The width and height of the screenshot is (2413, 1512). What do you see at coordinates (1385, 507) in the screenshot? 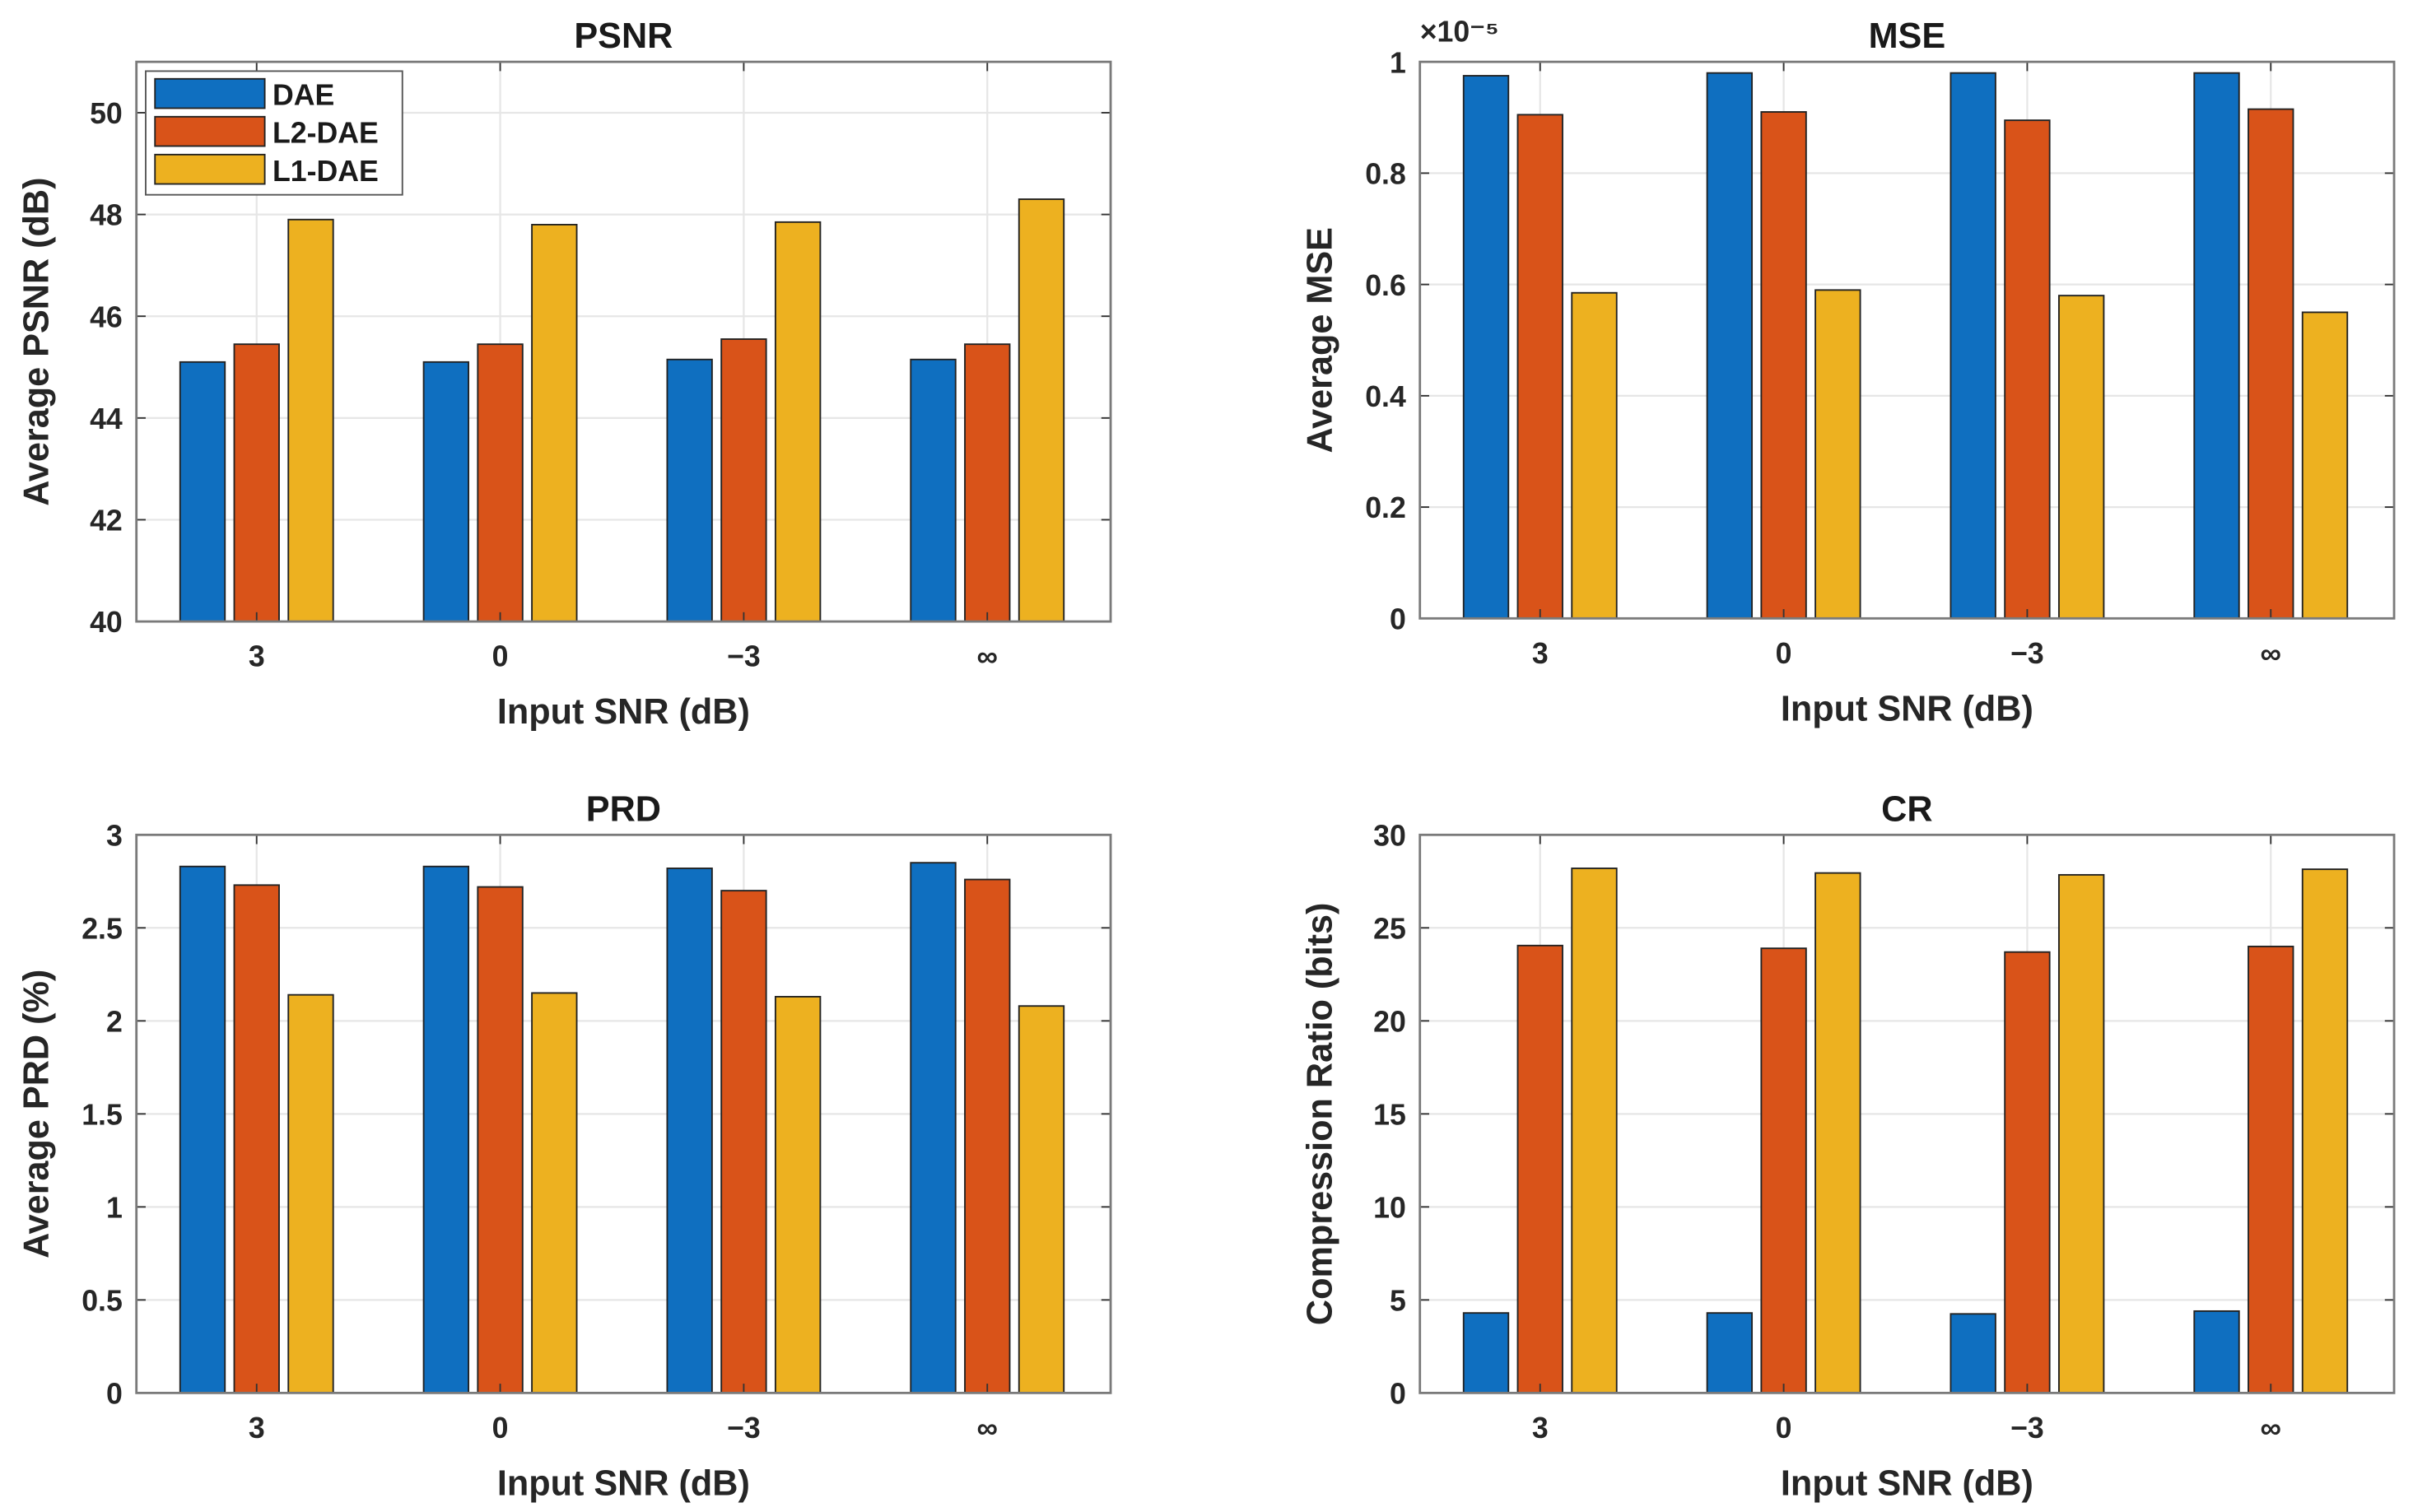
I see `ytick-label: 0.2` at bounding box center [1385, 507].